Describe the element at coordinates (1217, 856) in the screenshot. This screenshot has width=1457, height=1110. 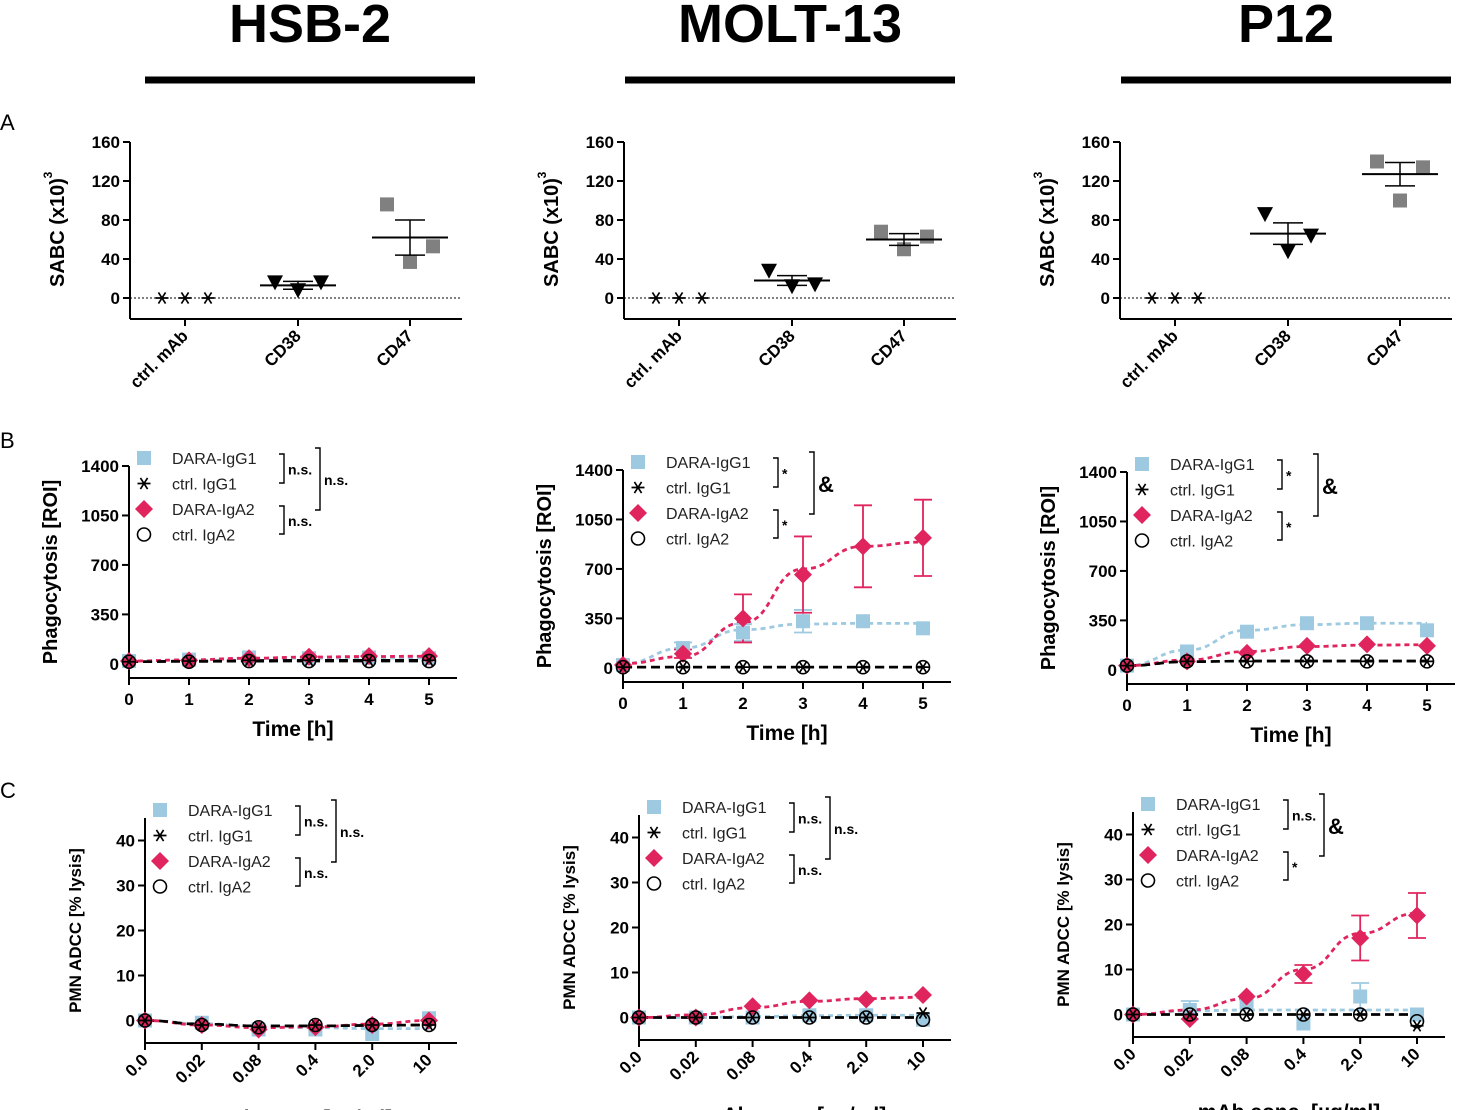
I see `legend-label: DARA-IgA2` at that location.